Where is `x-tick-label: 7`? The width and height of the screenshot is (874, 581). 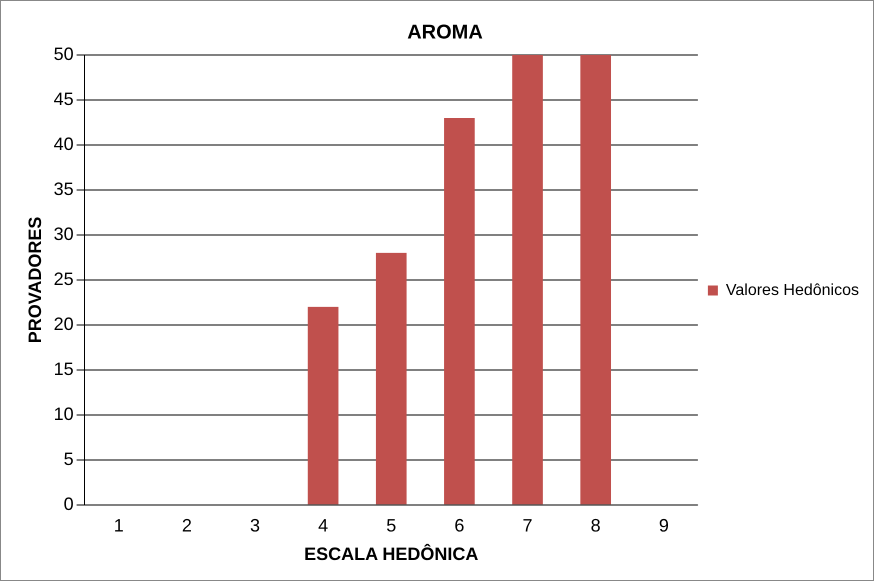
x-tick-label: 7 is located at coordinates (527, 526).